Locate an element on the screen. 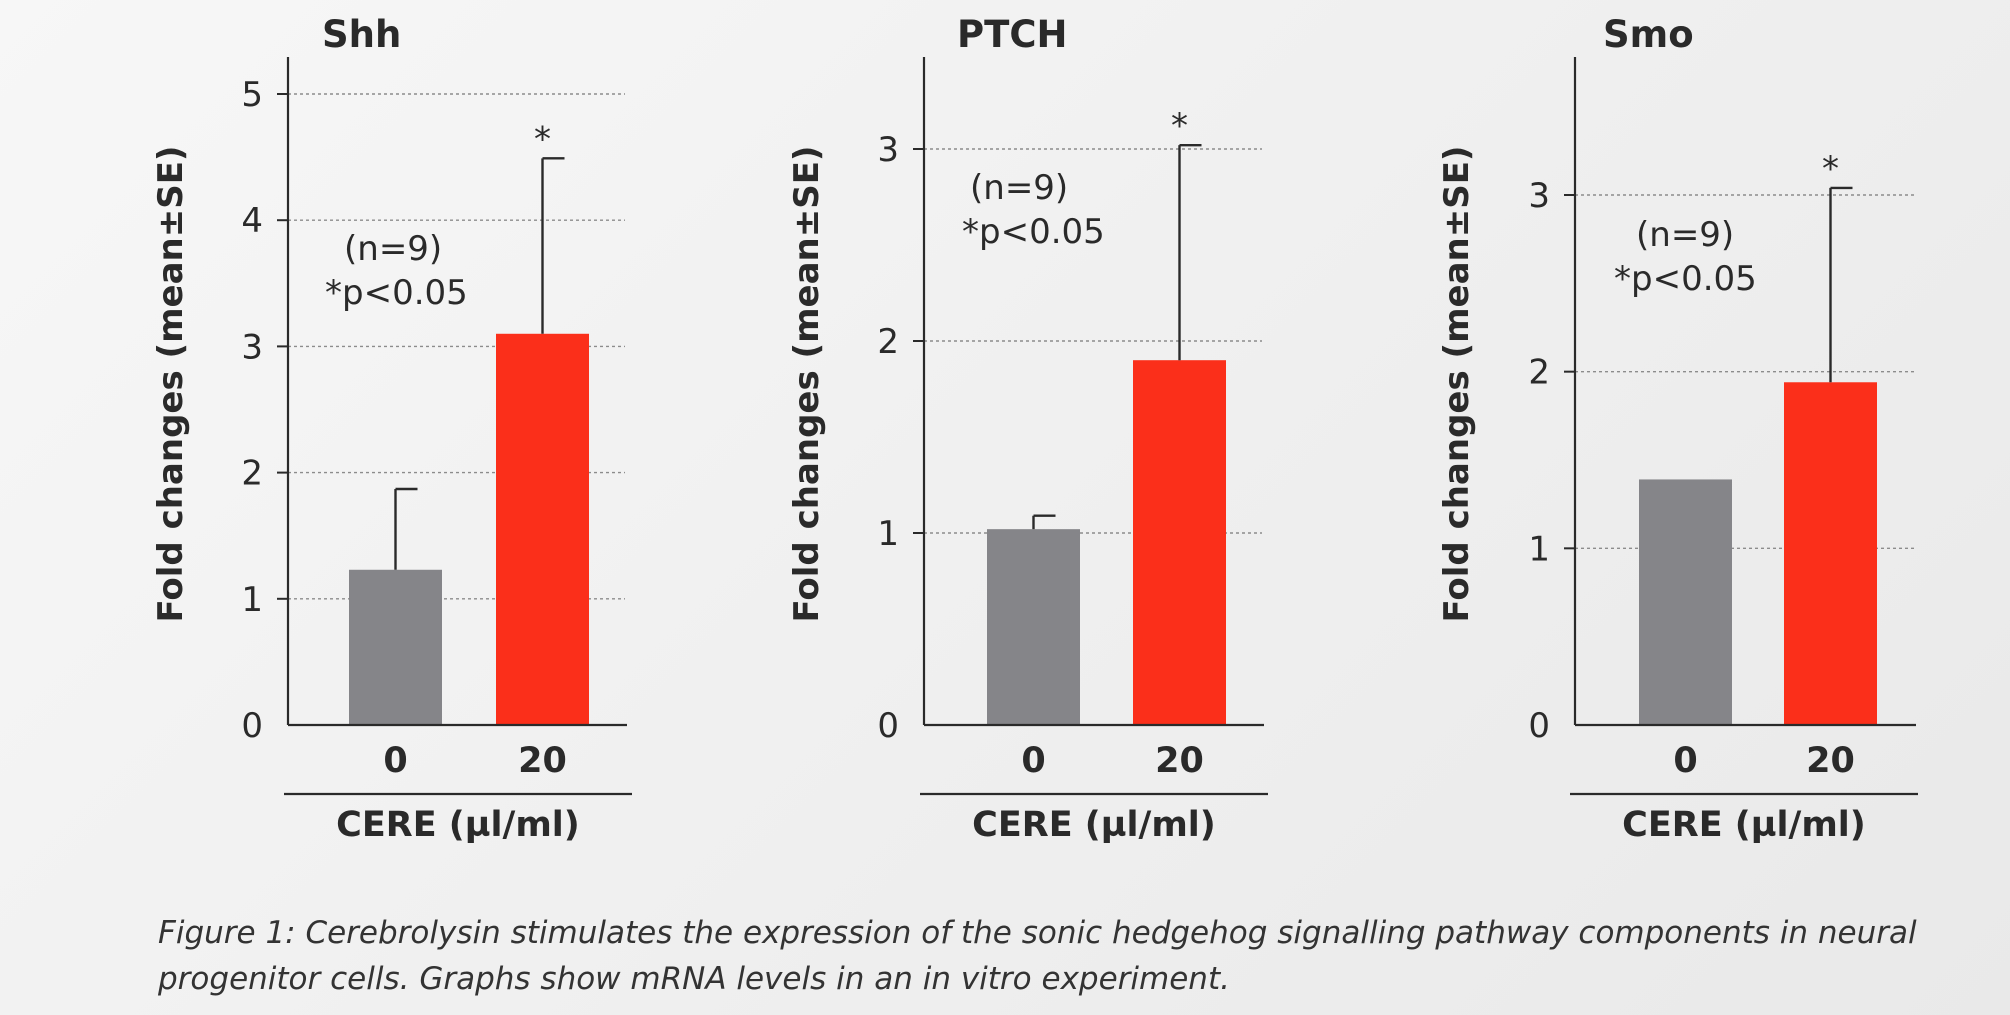 This screenshot has height=1015, width=2010. chart-title: PTCH is located at coordinates (1012, 34).